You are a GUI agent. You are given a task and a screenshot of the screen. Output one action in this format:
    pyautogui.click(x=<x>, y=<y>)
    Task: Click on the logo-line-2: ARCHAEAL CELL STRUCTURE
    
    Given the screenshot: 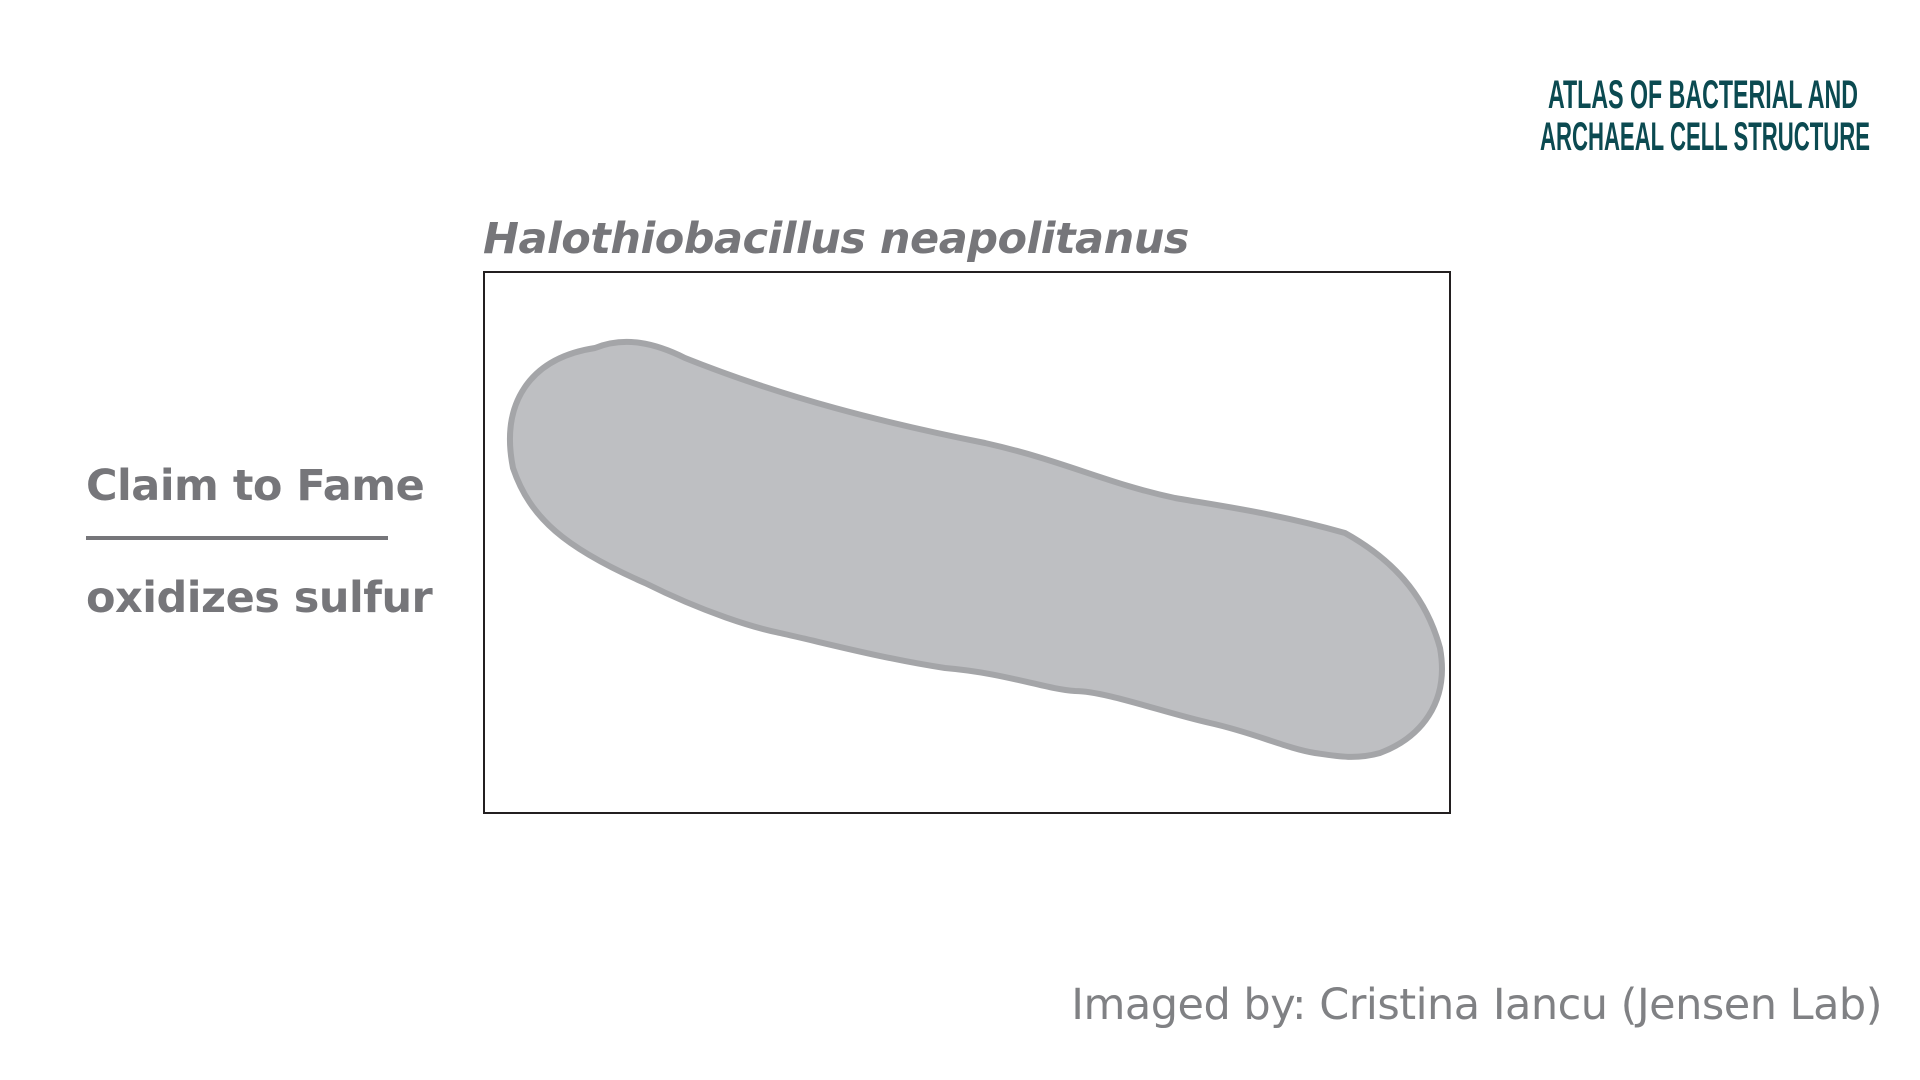 What is the action you would take?
    pyautogui.click(x=1705, y=136)
    